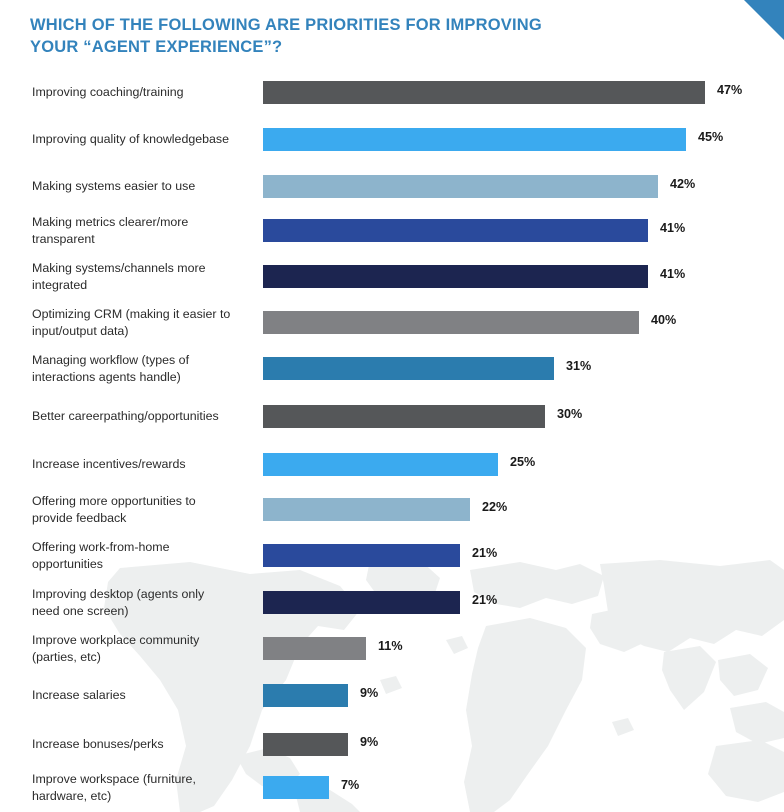 The width and height of the screenshot is (784, 812). I want to click on corner-triangle-decoration, so click(764, 20).